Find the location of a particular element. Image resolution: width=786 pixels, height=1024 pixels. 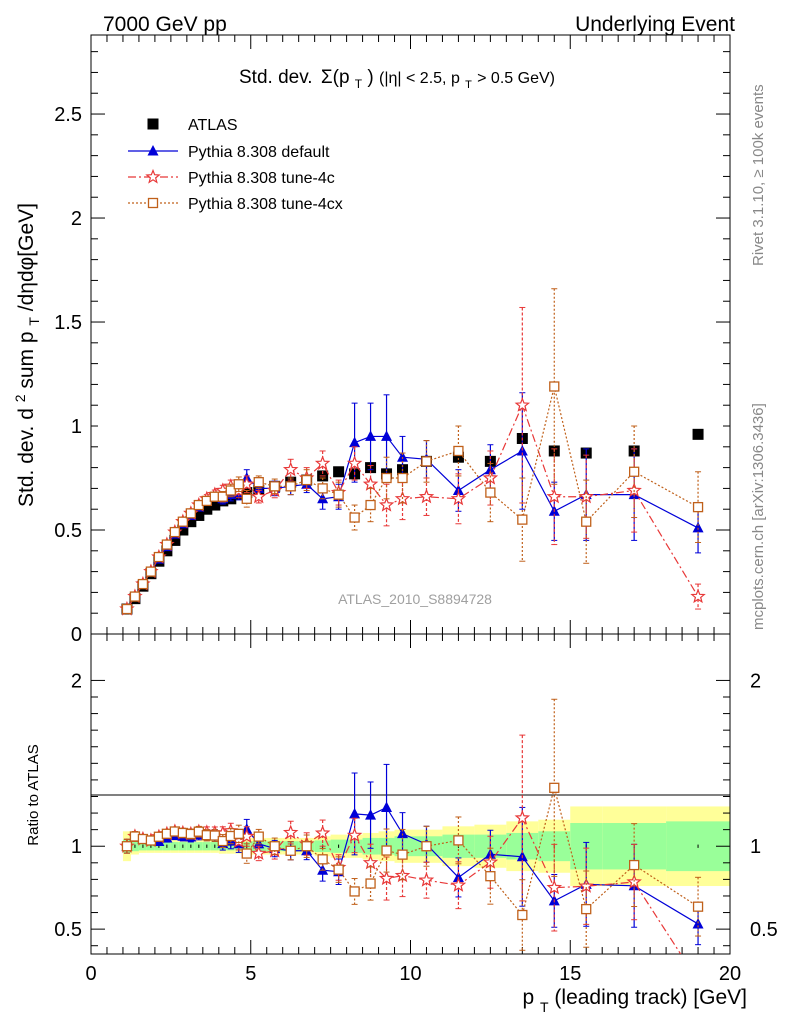

x-axis-label: p T (leading track) [GeV] is located at coordinates (634, 1001).